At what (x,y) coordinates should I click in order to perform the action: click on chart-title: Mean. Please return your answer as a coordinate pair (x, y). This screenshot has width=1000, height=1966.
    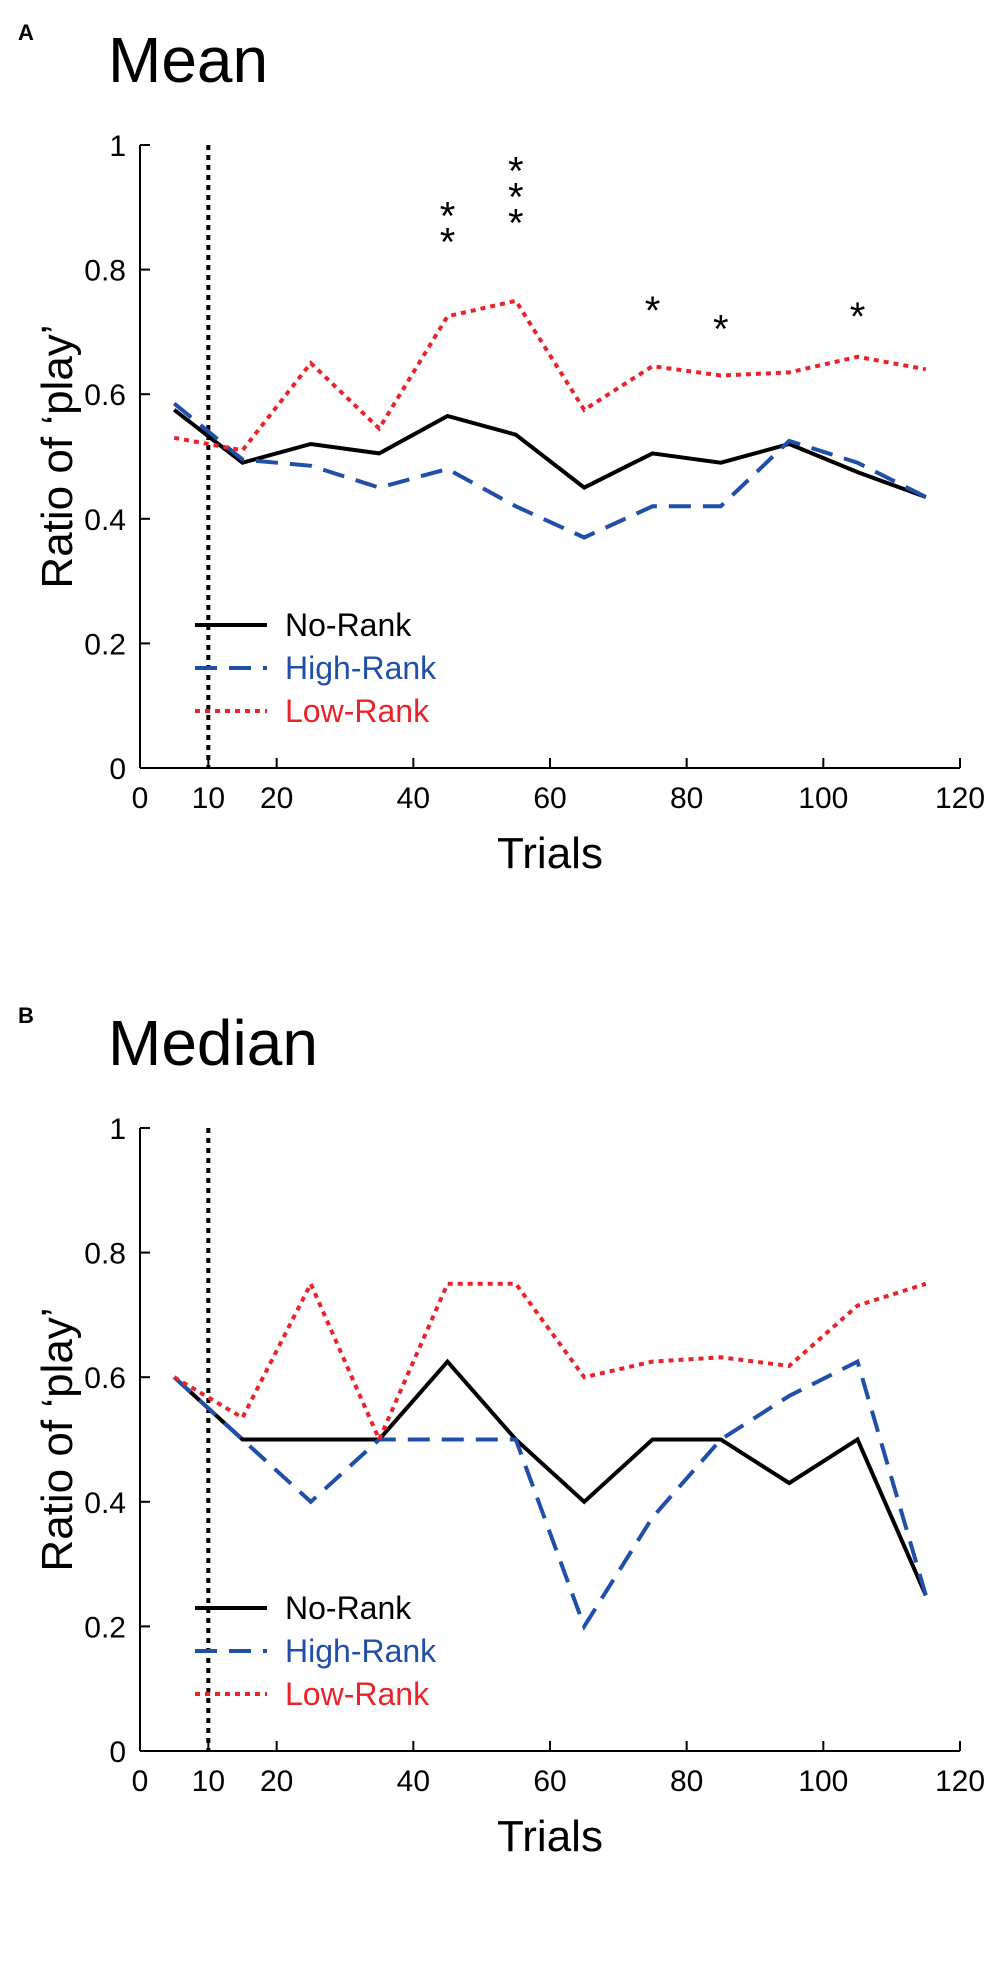
    Looking at the image, I should click on (188, 60).